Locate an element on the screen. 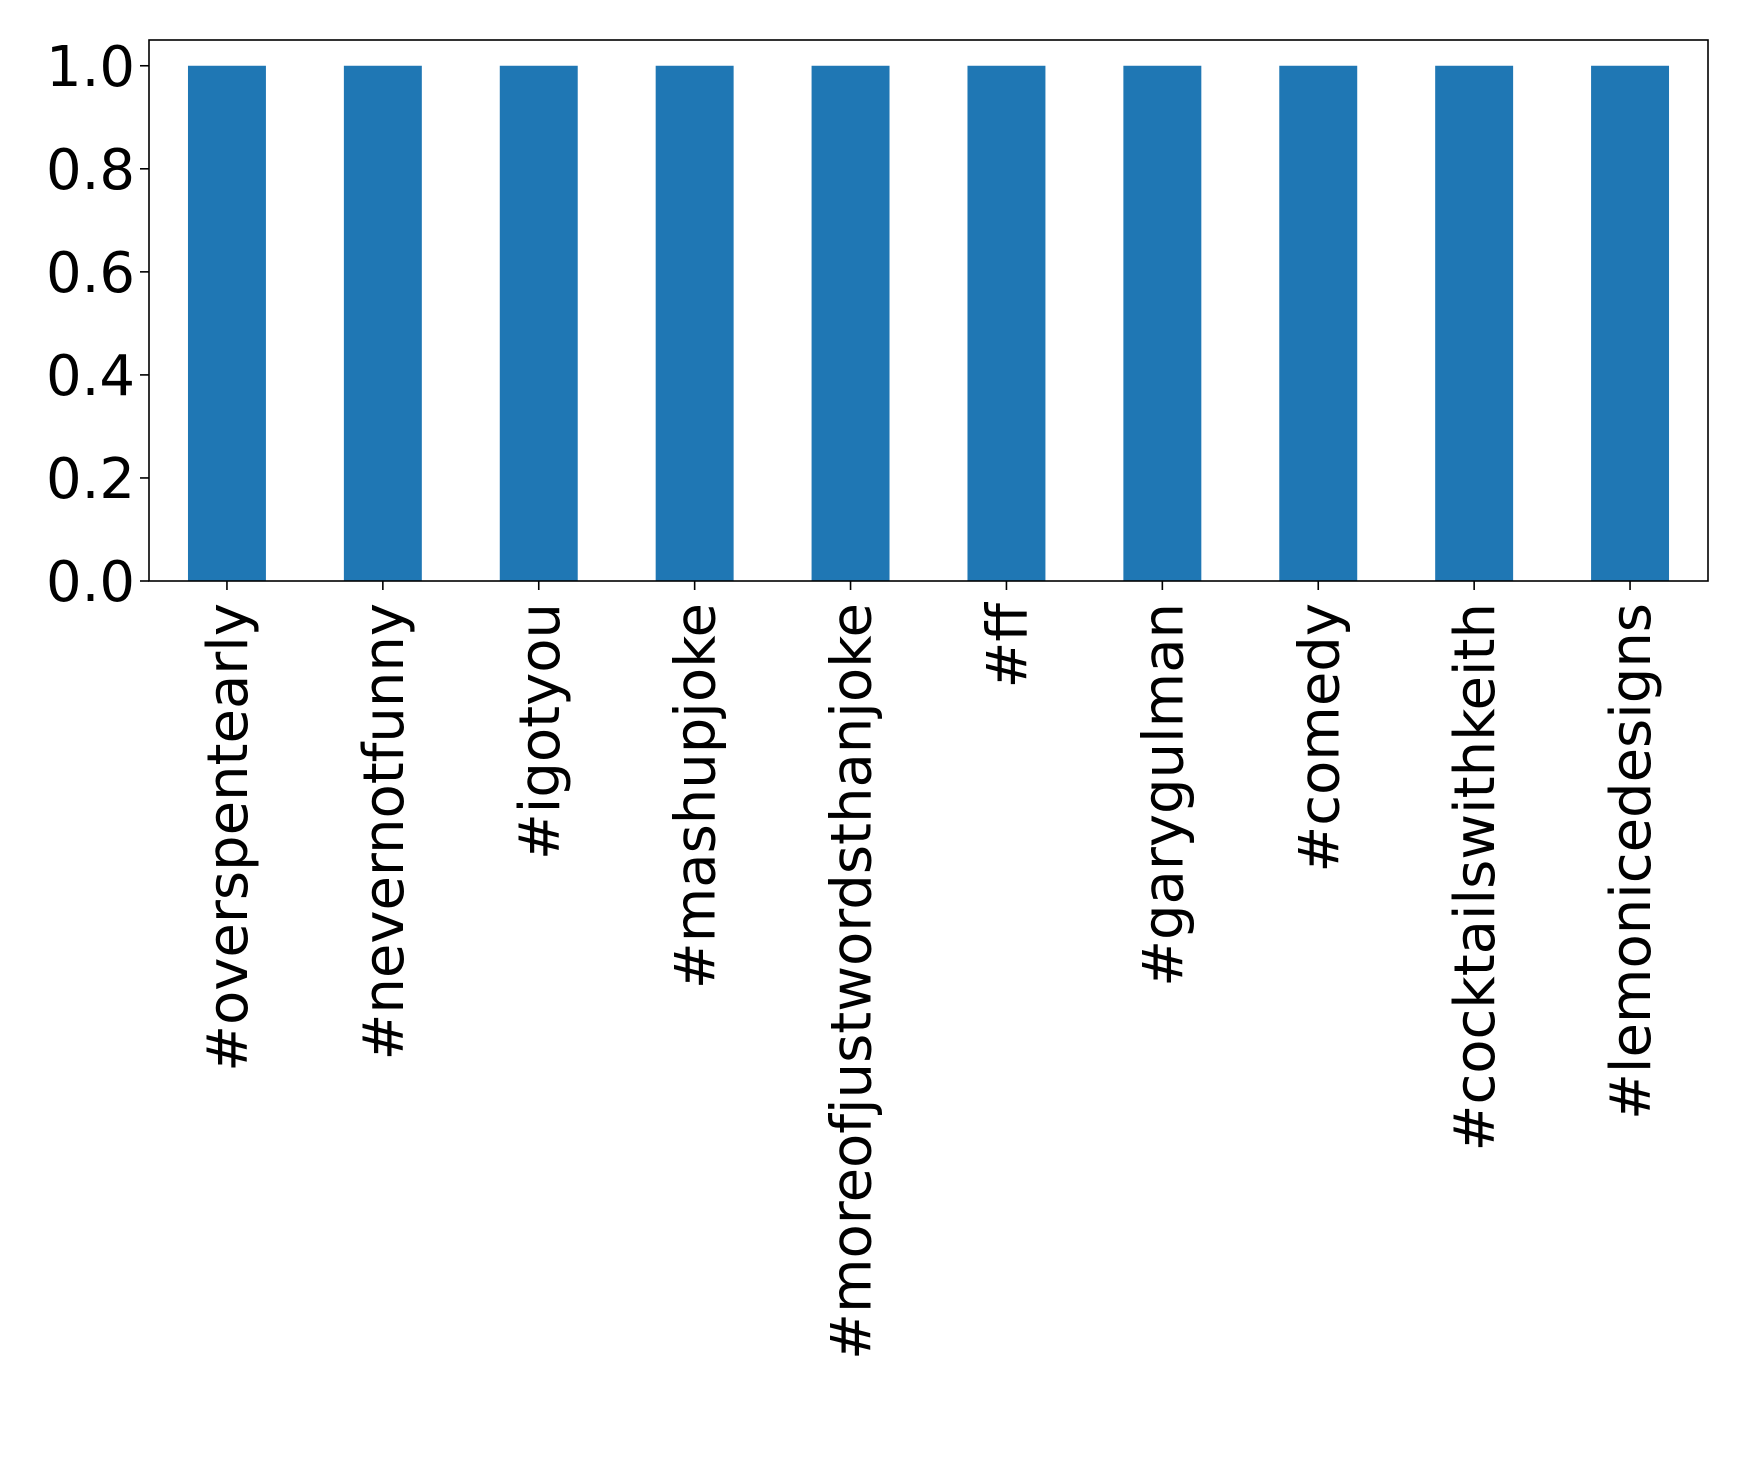 The width and height of the screenshot is (1739, 1472). y-tick-label-0: 0.0 is located at coordinates (90, 582).